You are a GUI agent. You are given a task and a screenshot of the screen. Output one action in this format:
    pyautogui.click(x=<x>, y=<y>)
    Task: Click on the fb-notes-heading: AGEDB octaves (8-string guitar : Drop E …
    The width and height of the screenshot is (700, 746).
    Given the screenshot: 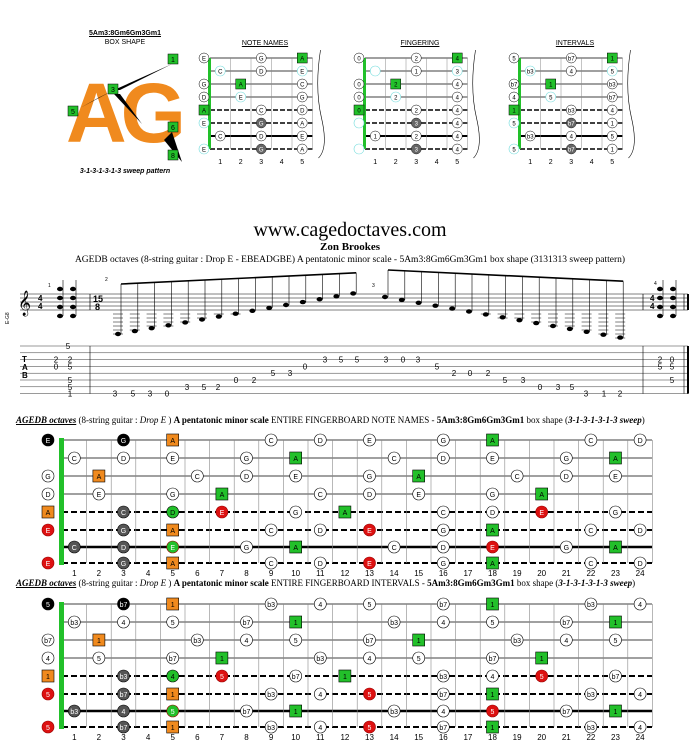 What is the action you would take?
    pyautogui.click(x=330, y=420)
    